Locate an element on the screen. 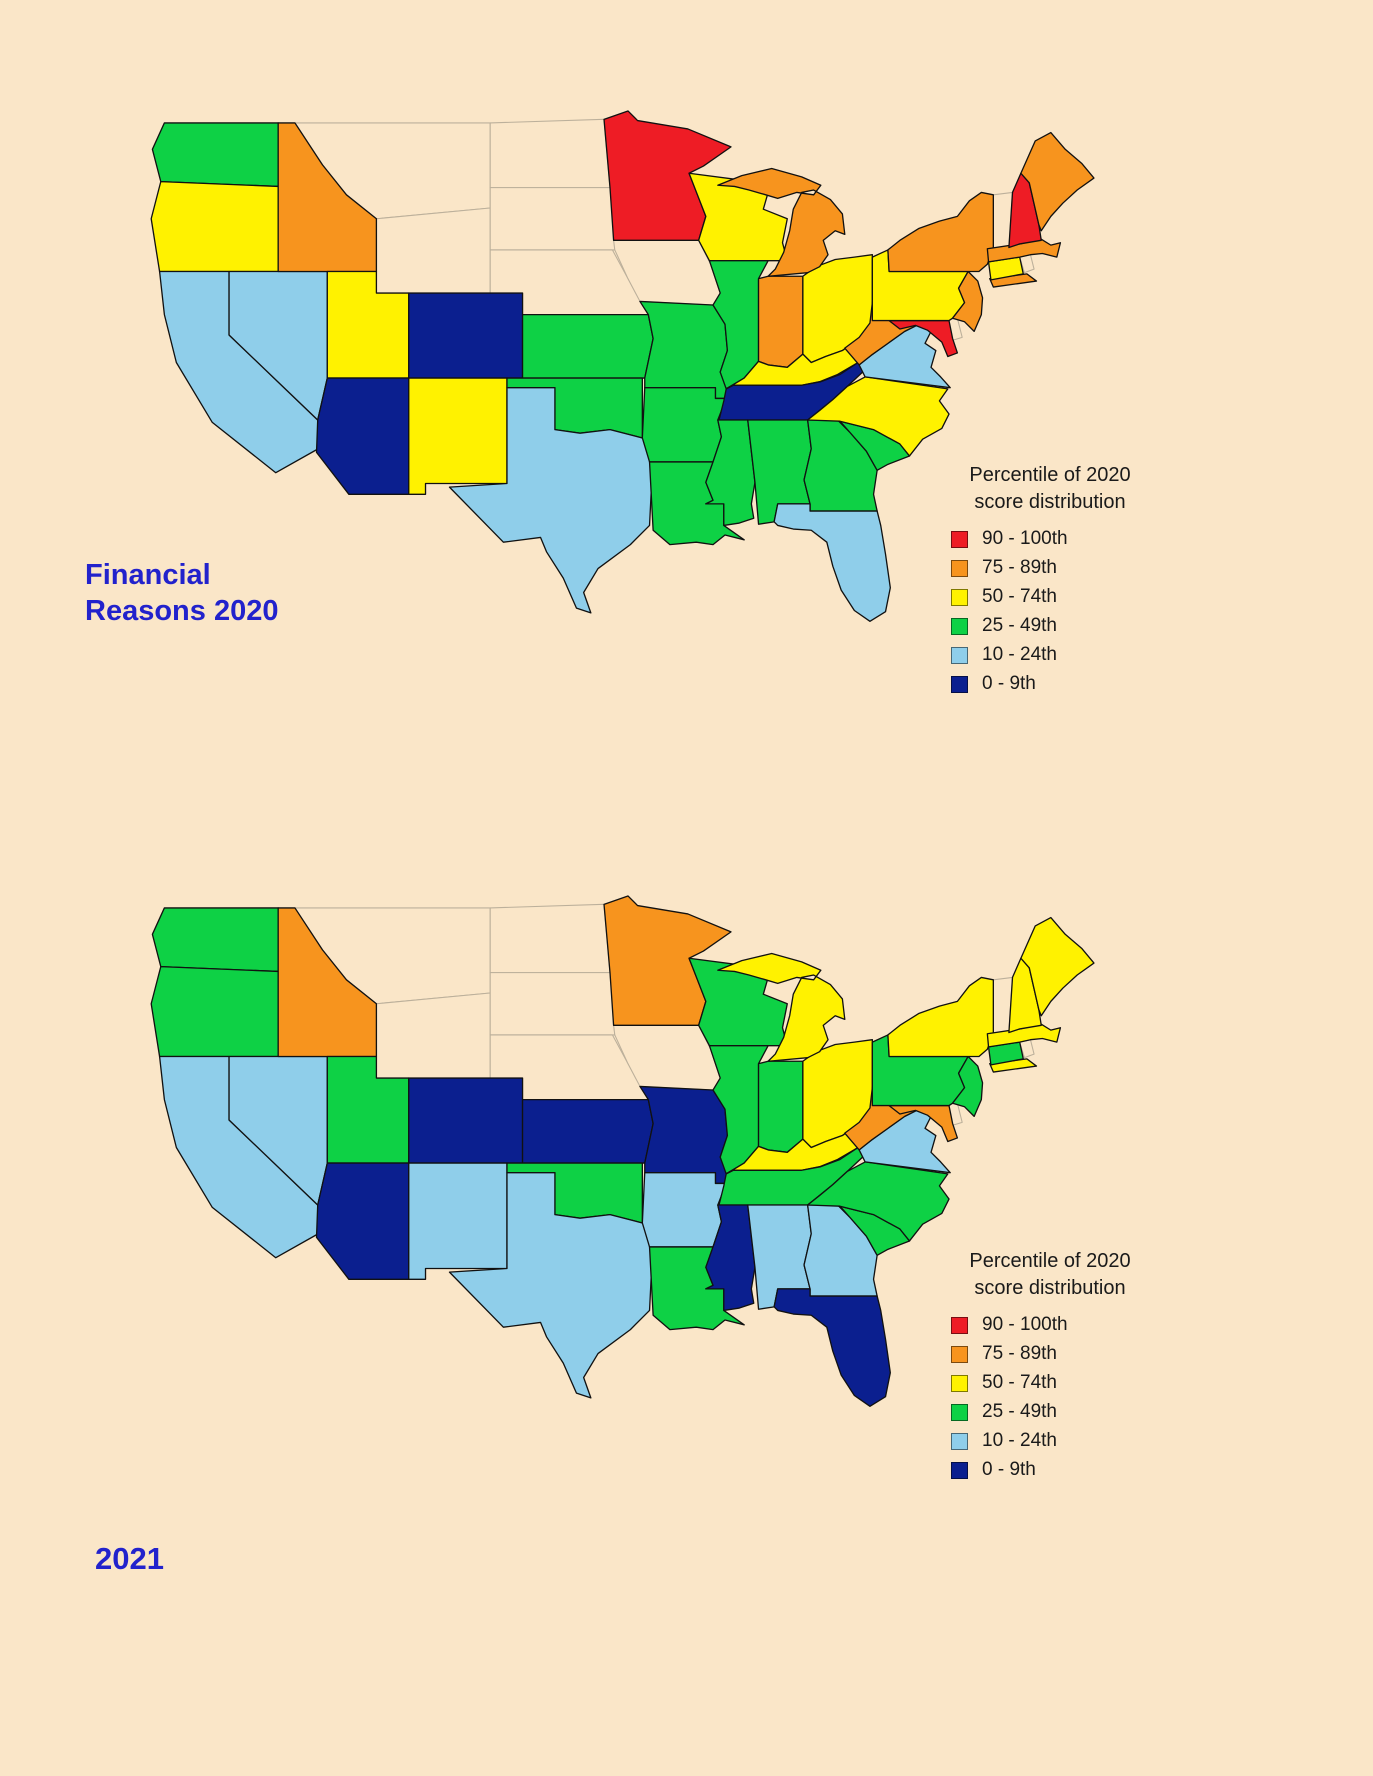 The width and height of the screenshot is (1373, 1776). map1-title-line1: Financial is located at coordinates (148, 575).